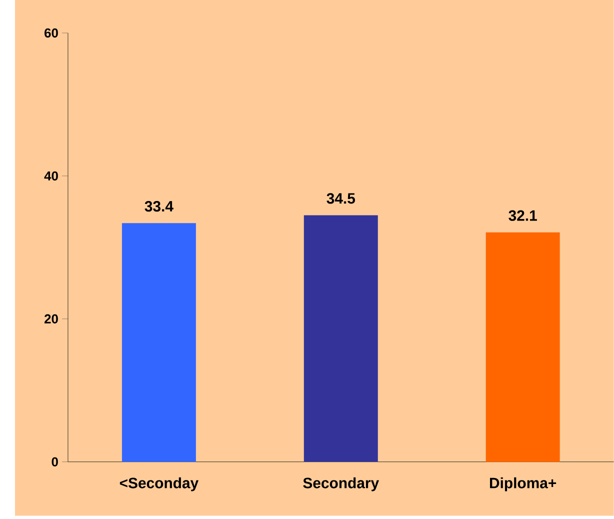 The height and width of the screenshot is (519, 614). Describe the element at coordinates (341, 484) in the screenshot. I see `x-tick-label: Secondary` at that location.